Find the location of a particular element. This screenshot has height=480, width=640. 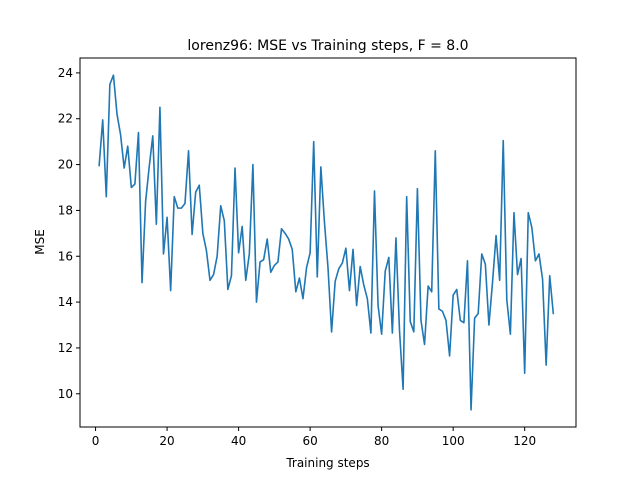

y-axis-label: MSE is located at coordinates (40, 242).